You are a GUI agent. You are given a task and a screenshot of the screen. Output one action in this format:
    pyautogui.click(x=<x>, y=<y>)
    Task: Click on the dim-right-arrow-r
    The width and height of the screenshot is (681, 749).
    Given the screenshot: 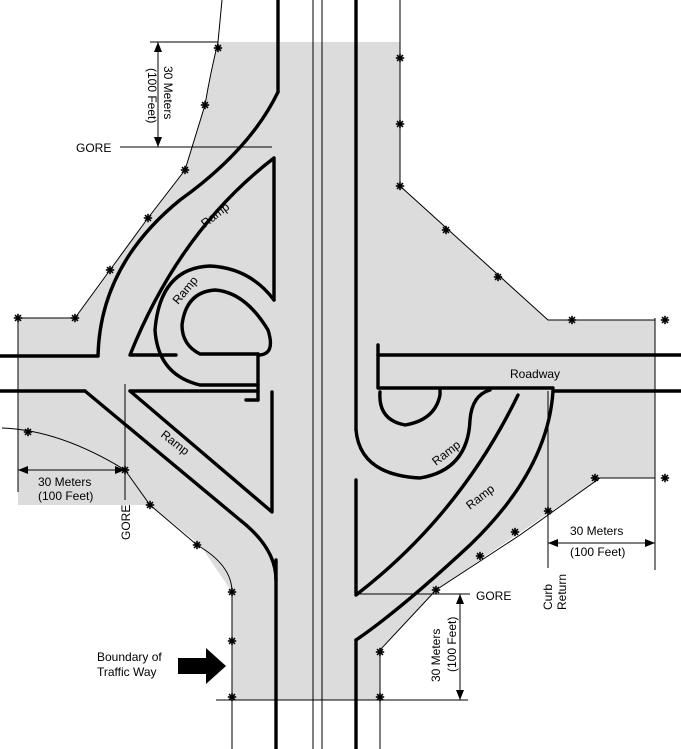 What is the action you would take?
    pyautogui.click(x=650, y=543)
    